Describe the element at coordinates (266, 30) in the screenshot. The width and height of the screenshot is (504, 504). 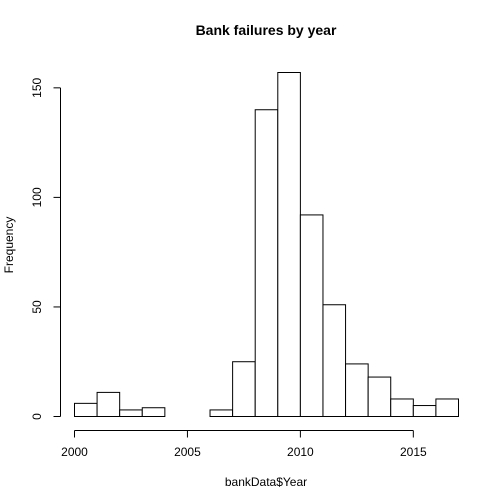
I see `chart-title: Bank failures by year` at that location.